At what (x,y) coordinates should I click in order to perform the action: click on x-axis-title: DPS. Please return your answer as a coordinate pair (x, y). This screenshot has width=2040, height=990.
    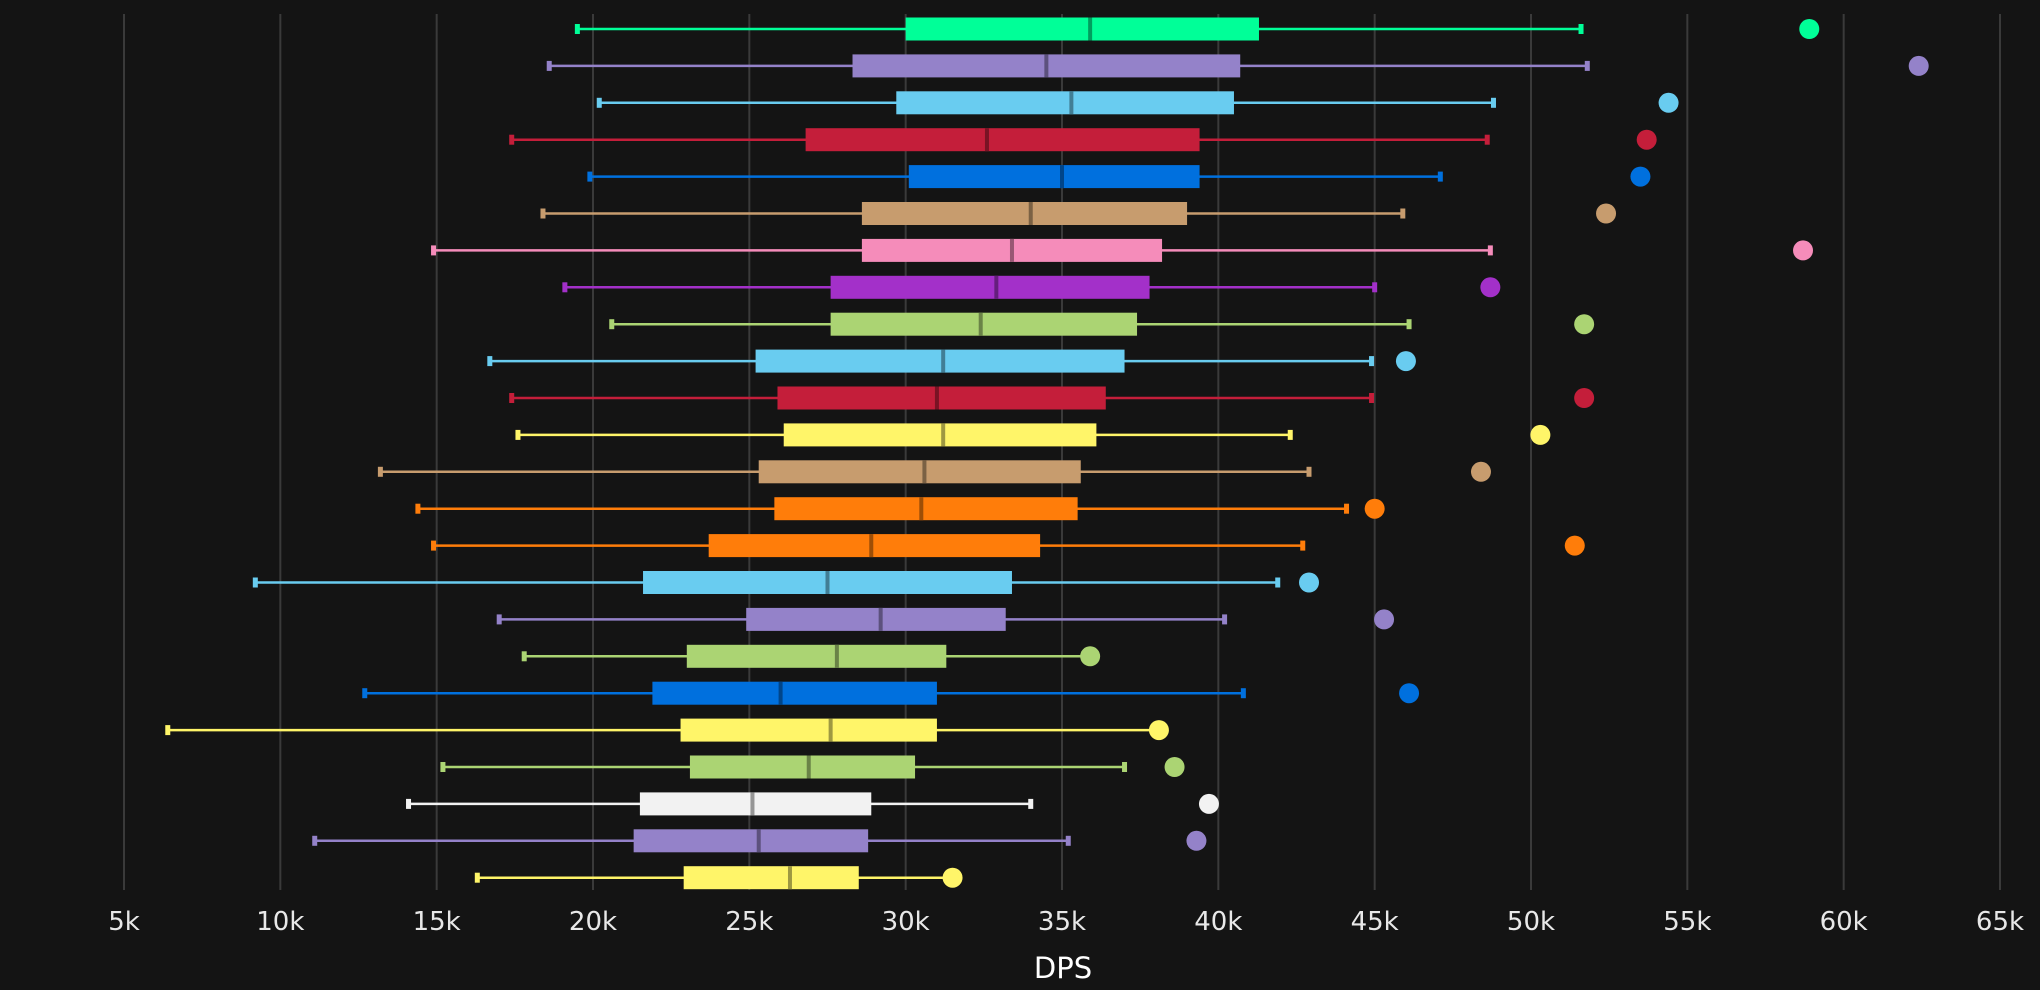
    Looking at the image, I should click on (1063, 968).